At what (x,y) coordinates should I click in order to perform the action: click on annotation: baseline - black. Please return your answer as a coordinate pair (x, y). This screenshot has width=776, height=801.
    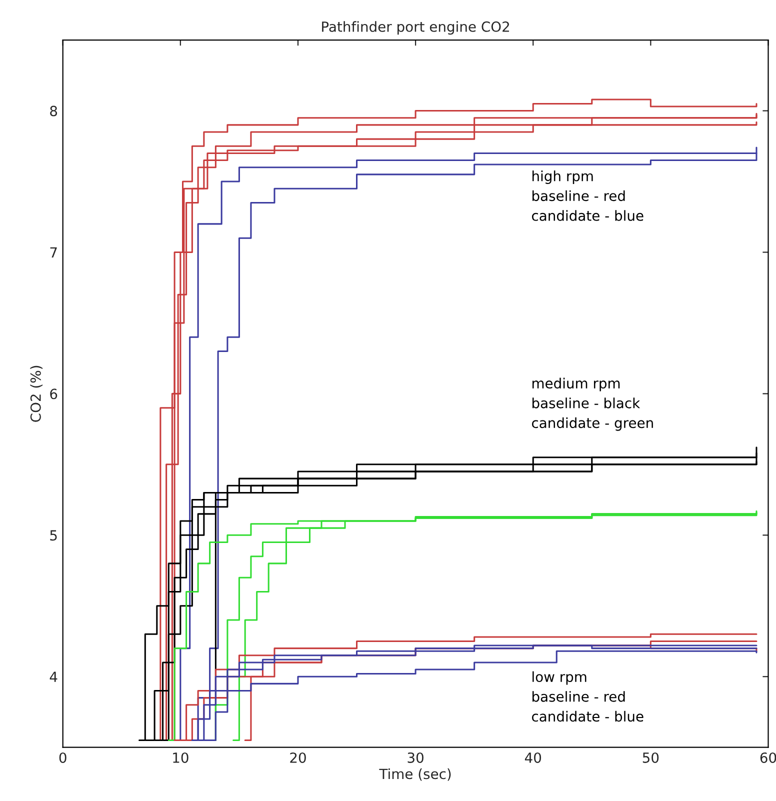
    Looking at the image, I should click on (586, 403).